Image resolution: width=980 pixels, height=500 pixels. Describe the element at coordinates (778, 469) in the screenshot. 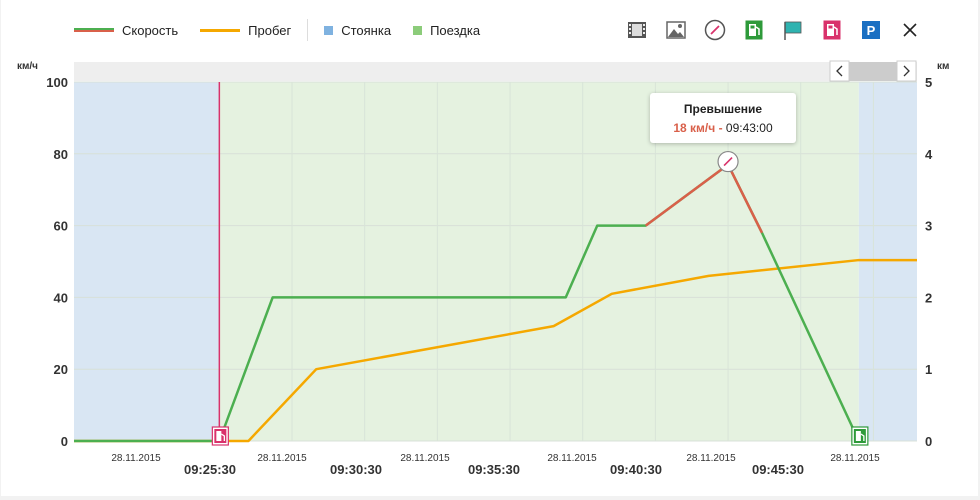

I see `x-tick-time: 09:45:30` at that location.